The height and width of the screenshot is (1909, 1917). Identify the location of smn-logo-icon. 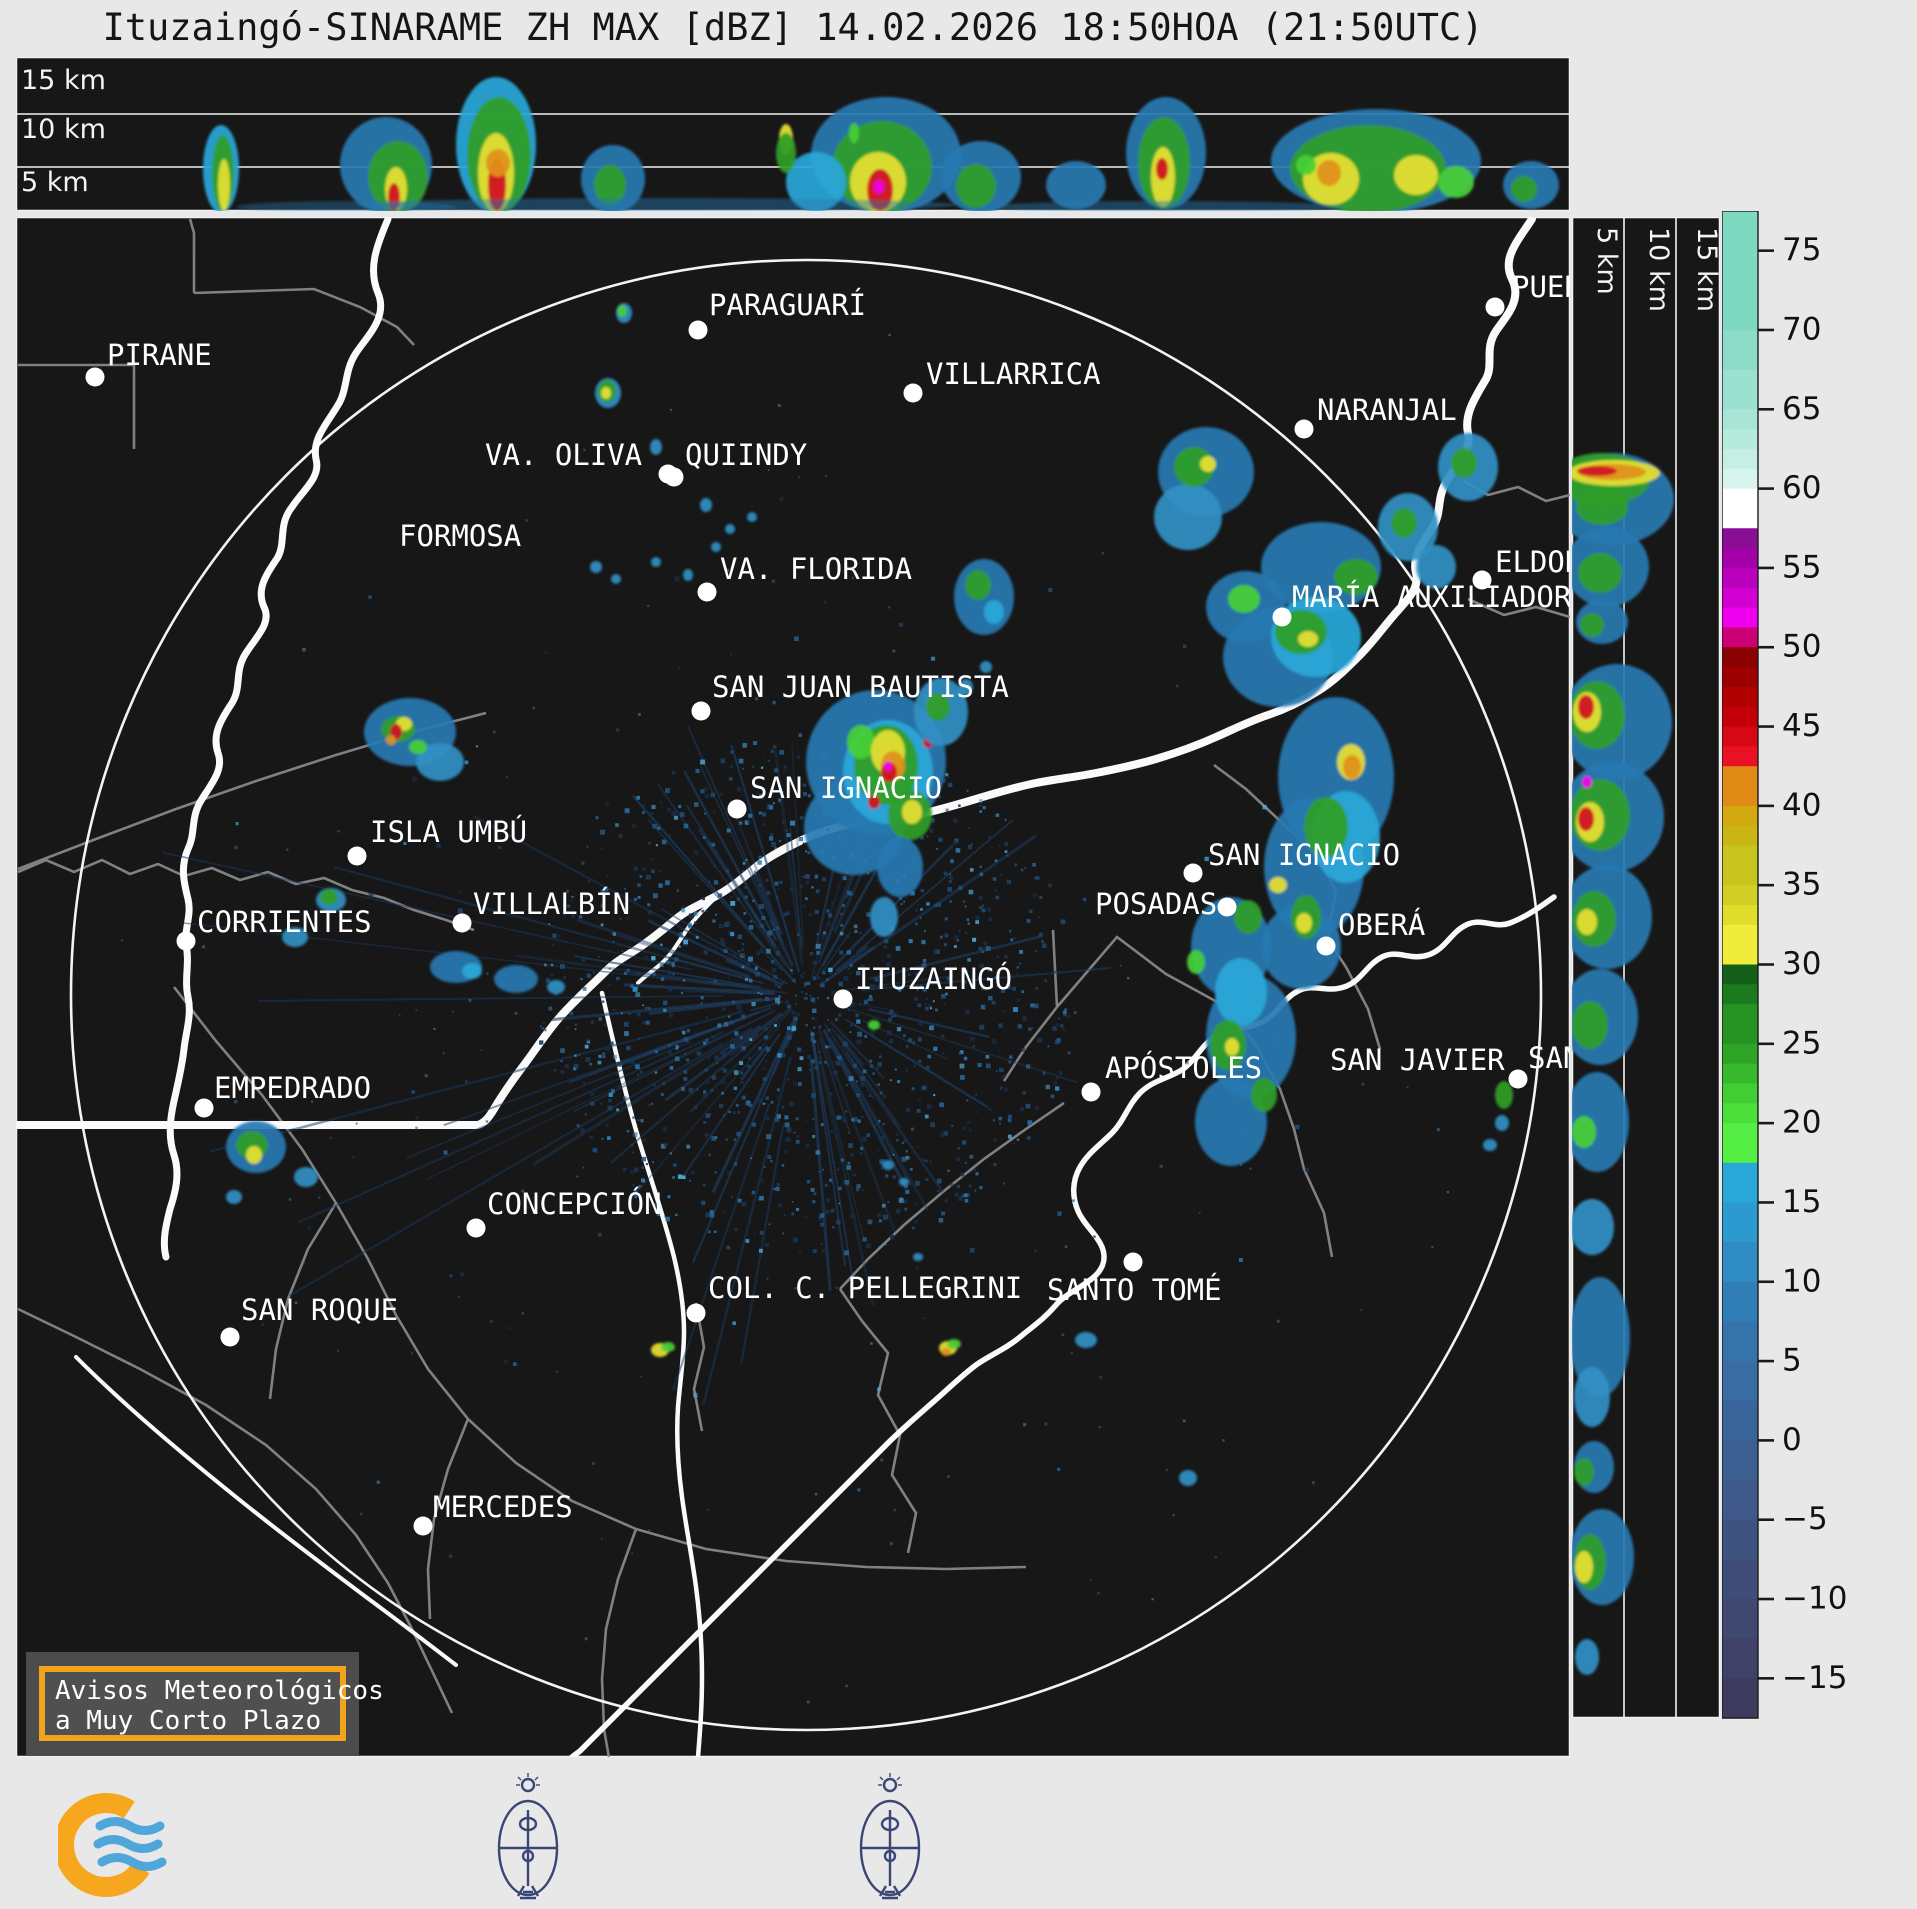
(112, 1845).